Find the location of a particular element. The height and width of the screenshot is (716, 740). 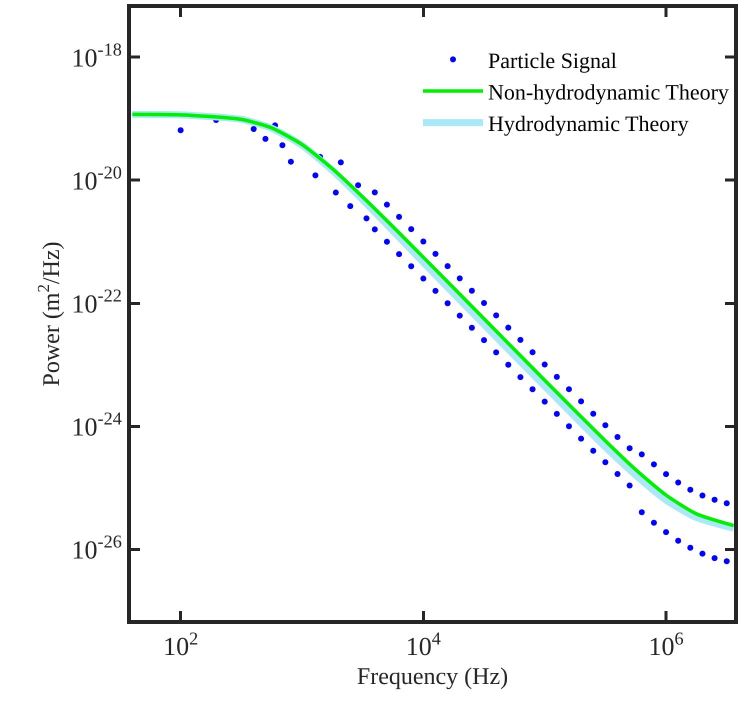

legend-label: Non-hydrodynamic Theory is located at coordinates (608, 92).